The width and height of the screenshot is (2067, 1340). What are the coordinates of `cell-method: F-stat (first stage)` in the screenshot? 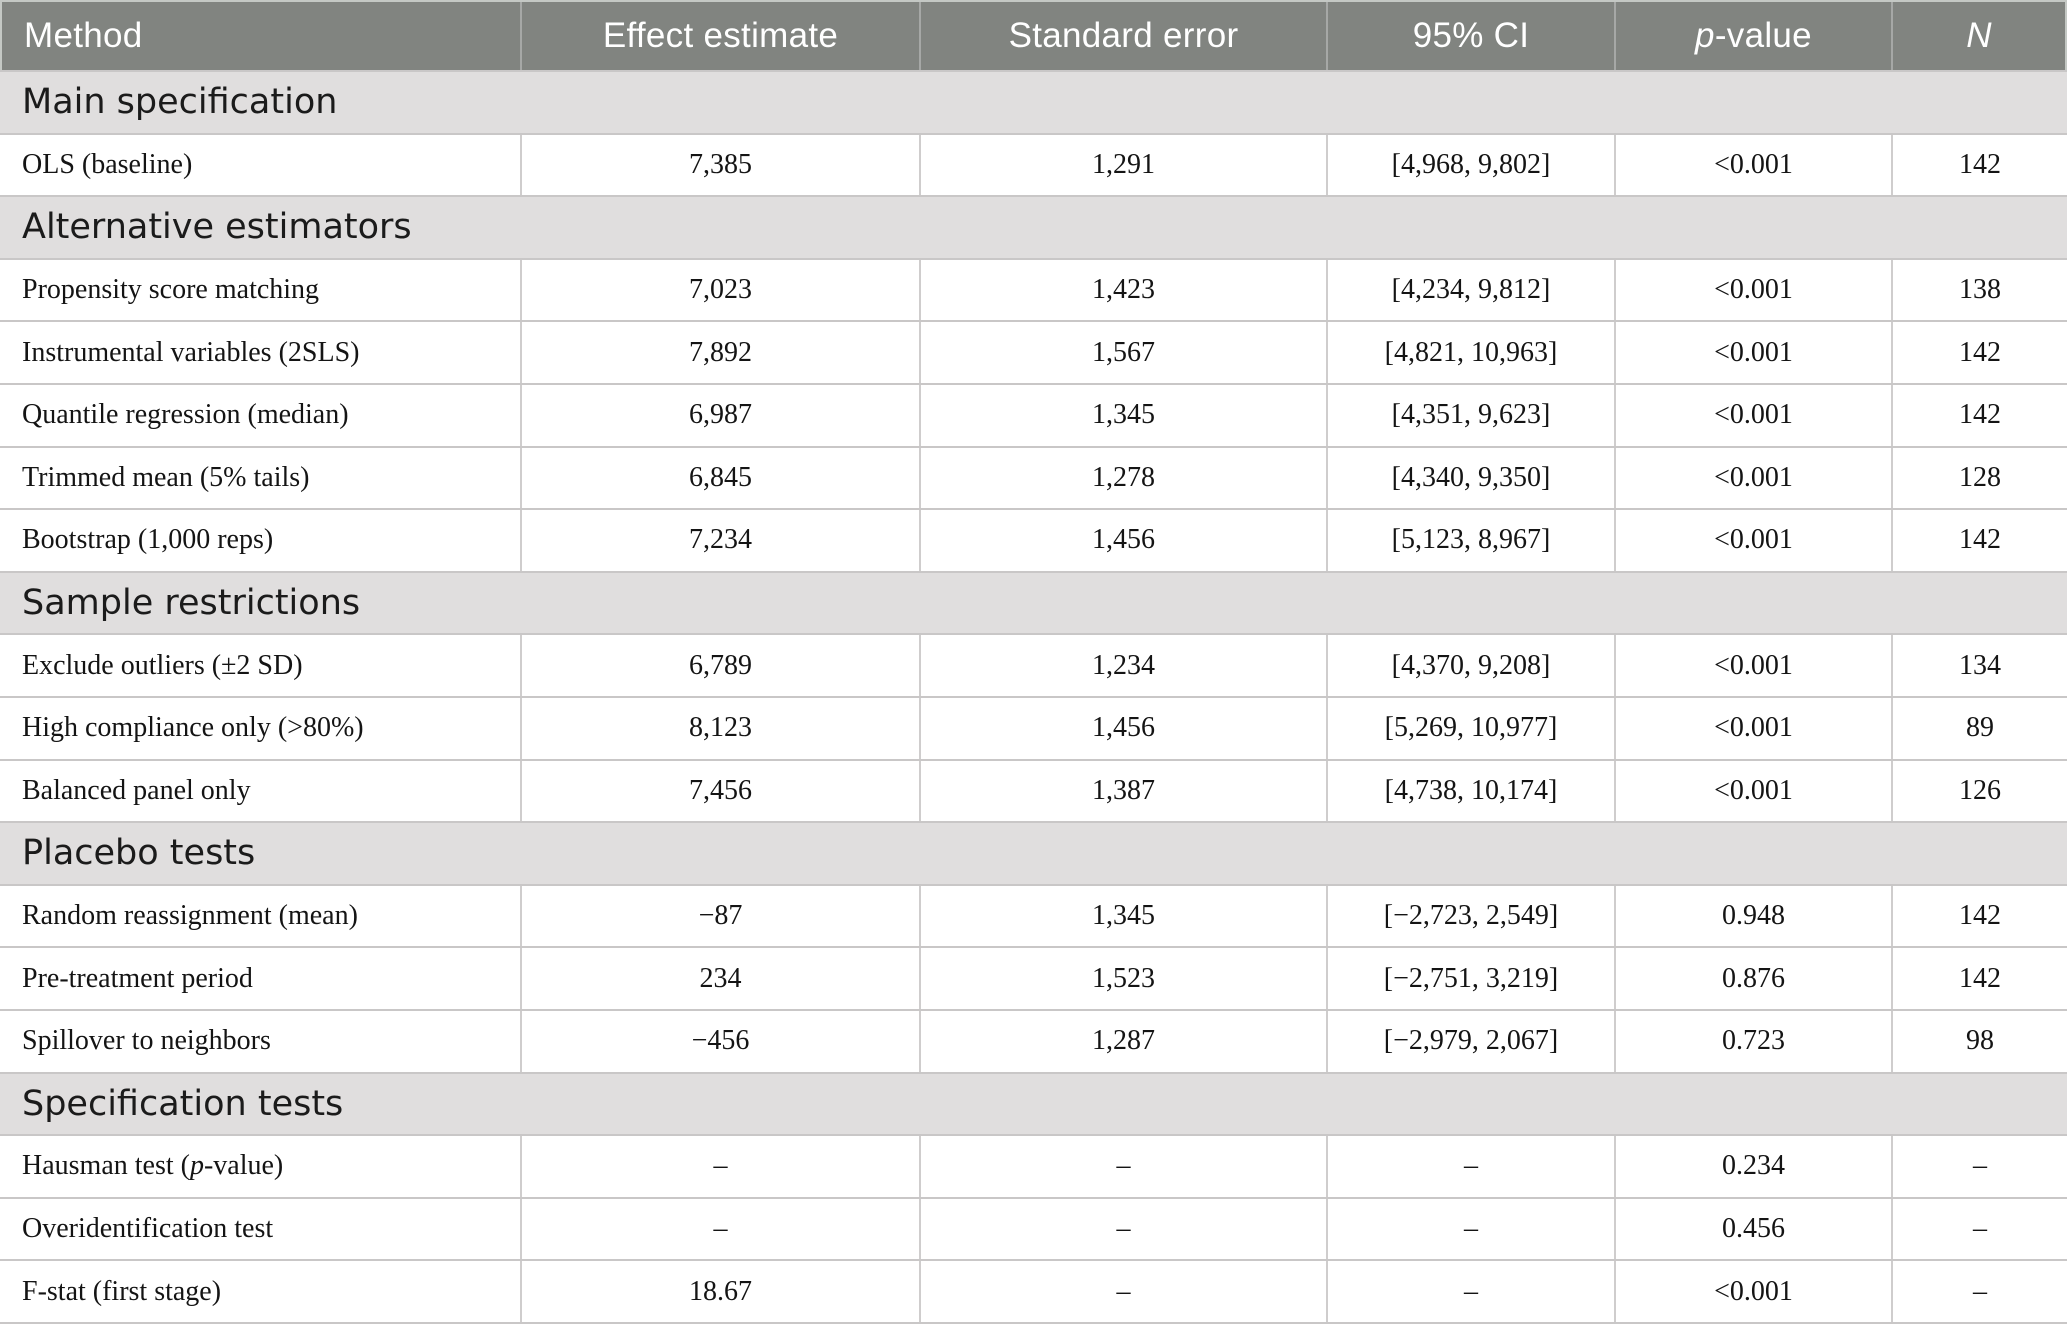 It's located at (122, 1291).